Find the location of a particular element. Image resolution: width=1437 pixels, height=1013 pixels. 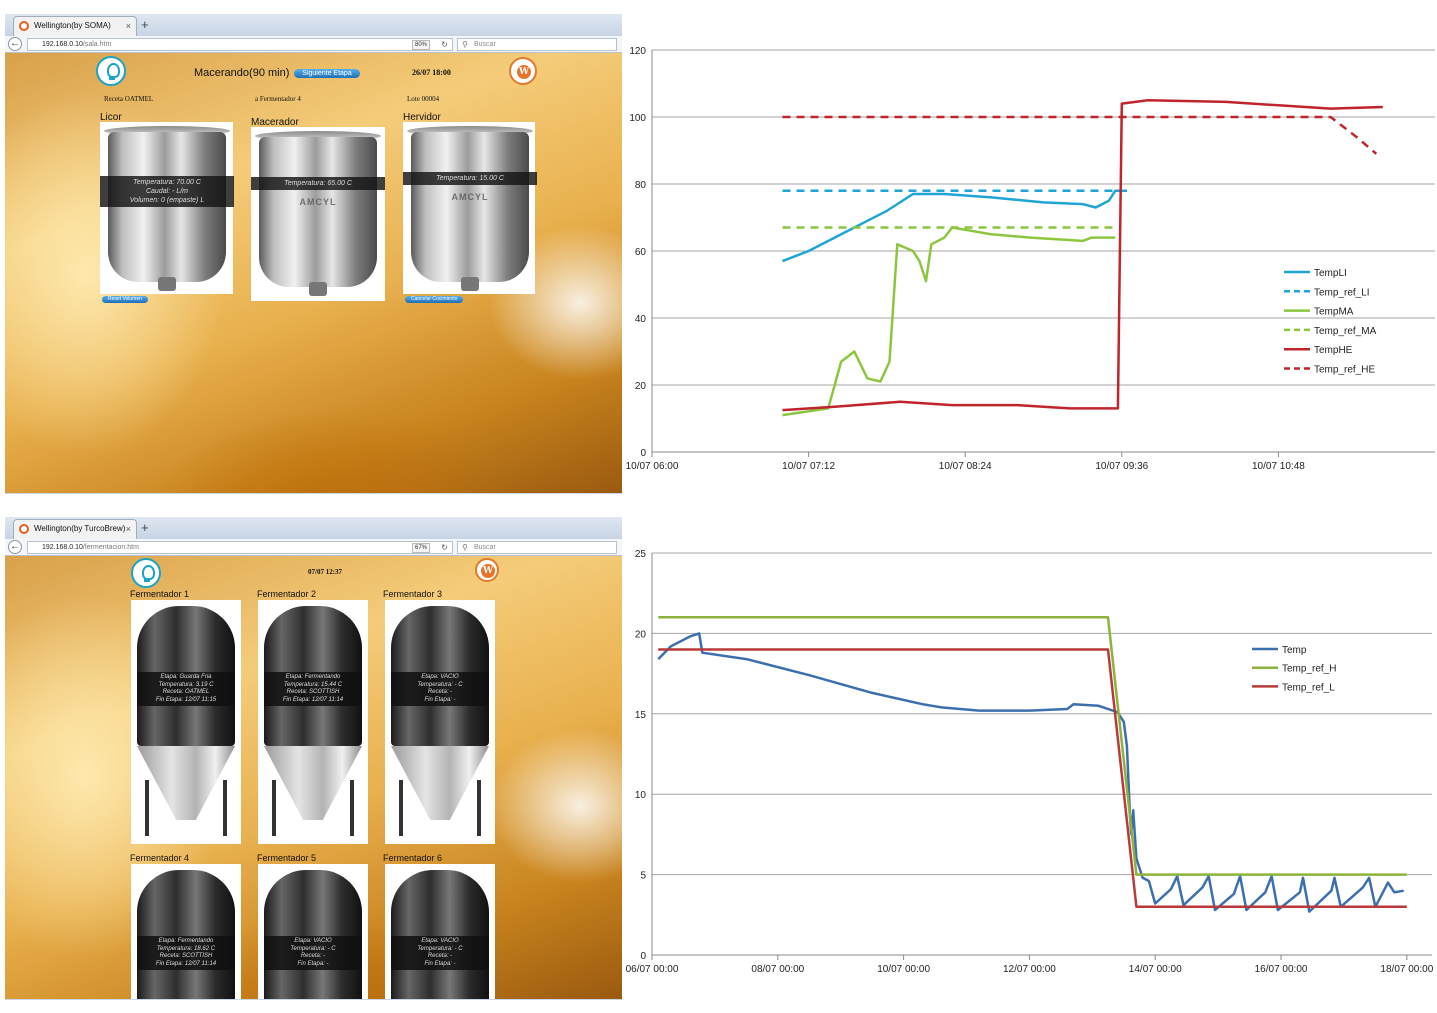

zoom-level: 67% is located at coordinates (420, 548).